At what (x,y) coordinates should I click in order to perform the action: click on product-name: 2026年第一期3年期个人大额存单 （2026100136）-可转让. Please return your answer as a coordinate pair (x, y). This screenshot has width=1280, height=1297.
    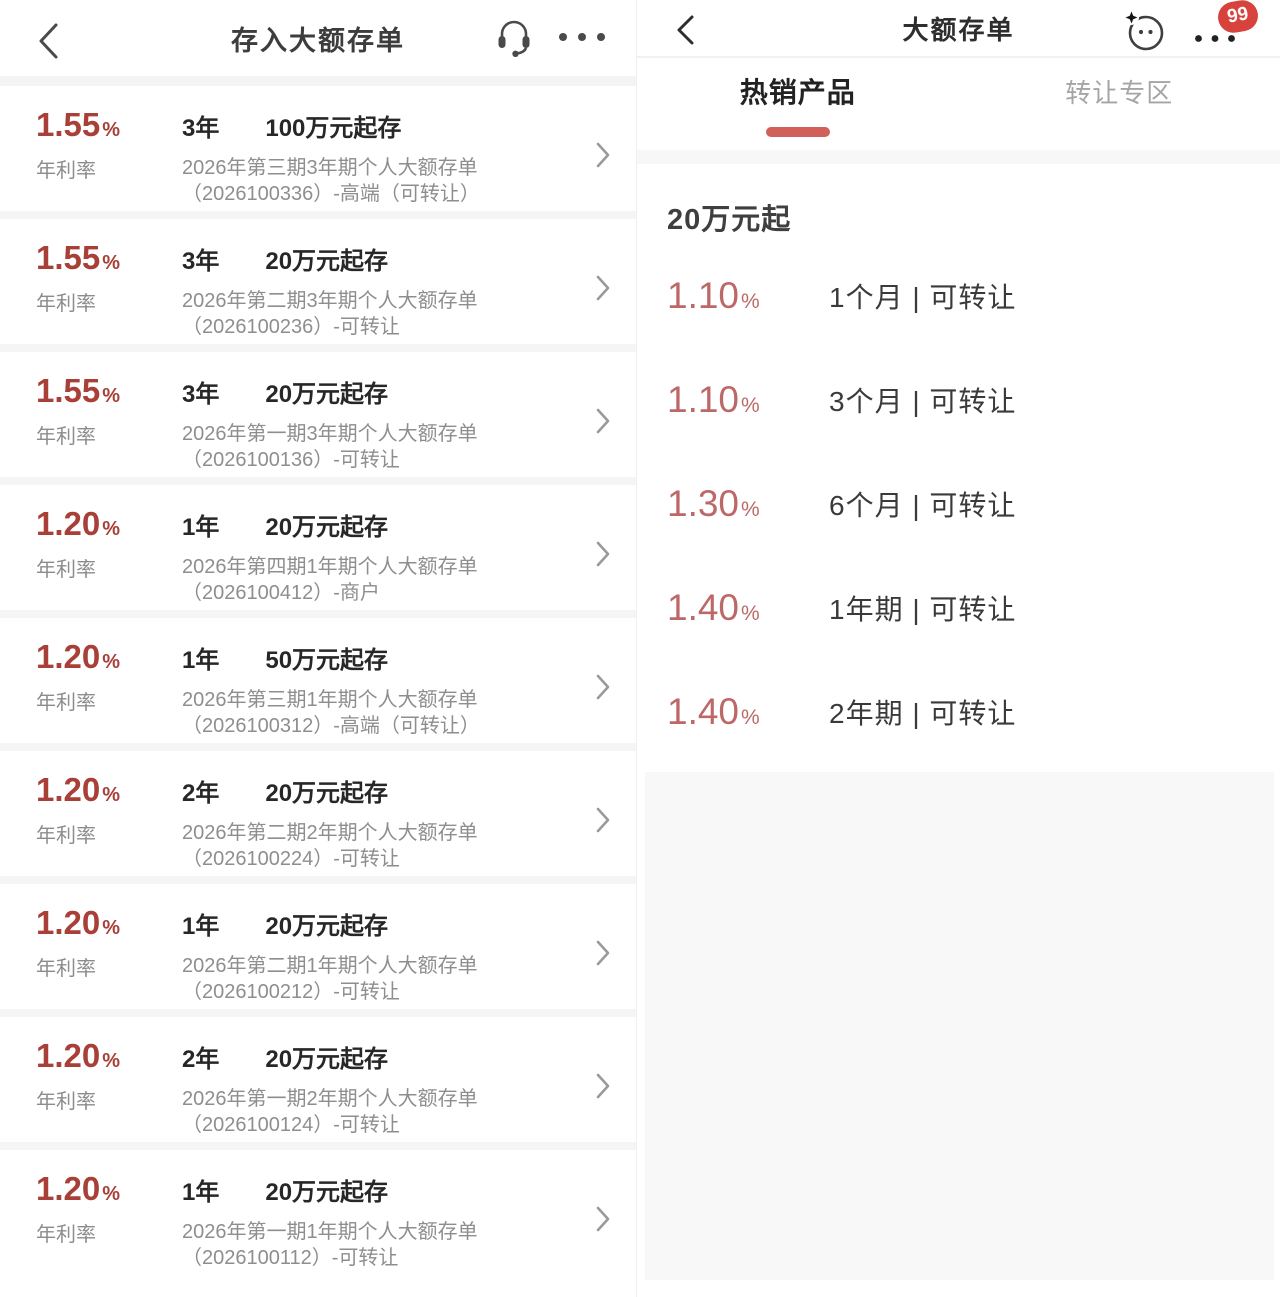
    Looking at the image, I should click on (330, 447).